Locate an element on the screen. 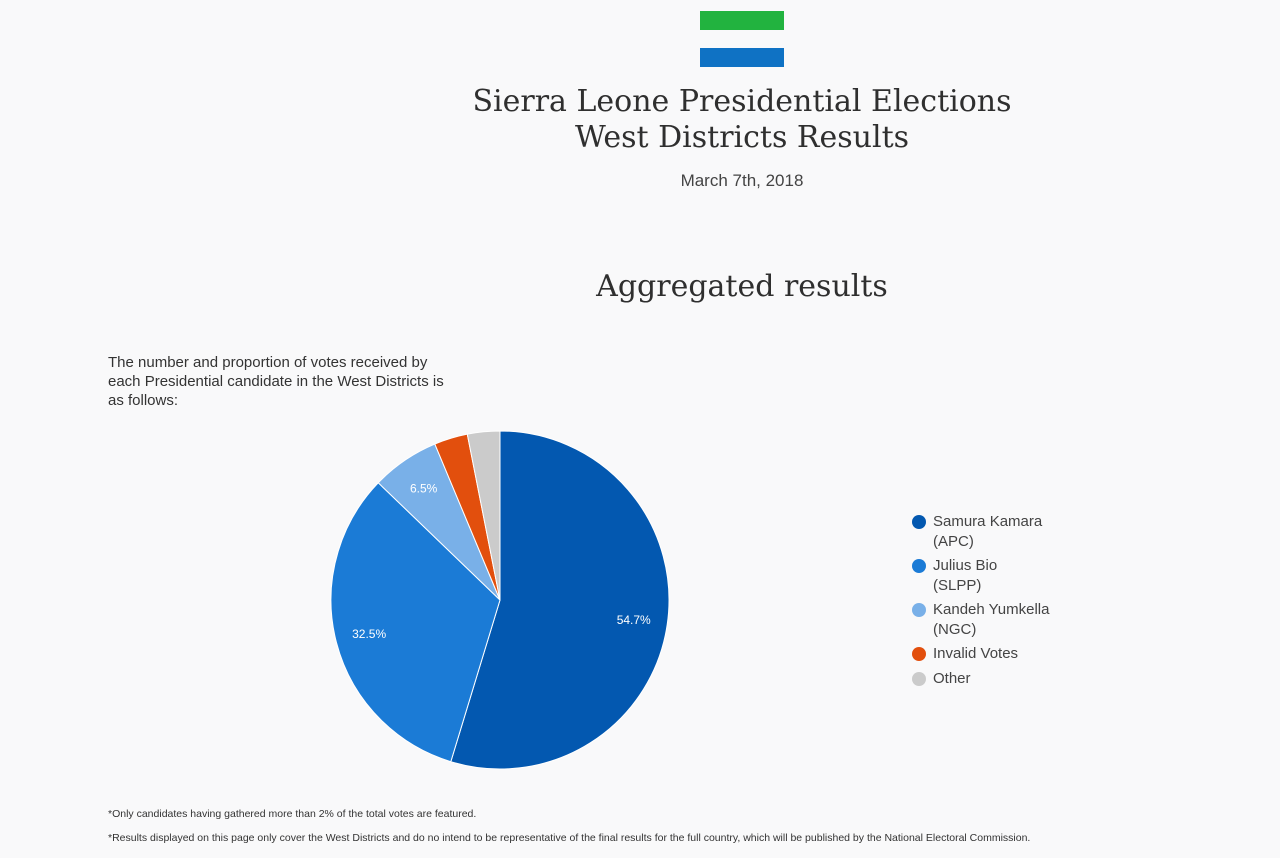 The width and height of the screenshot is (1280, 858). flag-green-stripe is located at coordinates (742, 20).